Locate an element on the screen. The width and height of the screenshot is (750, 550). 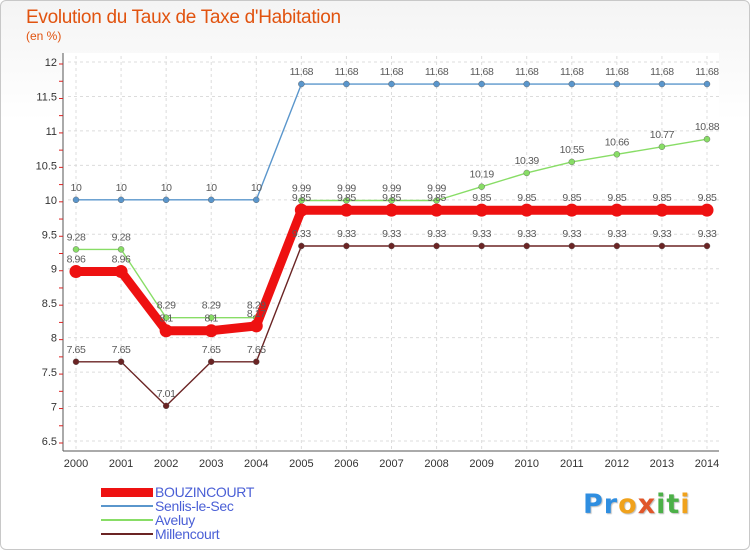
logo-letter: r is located at coordinates (611, 504).